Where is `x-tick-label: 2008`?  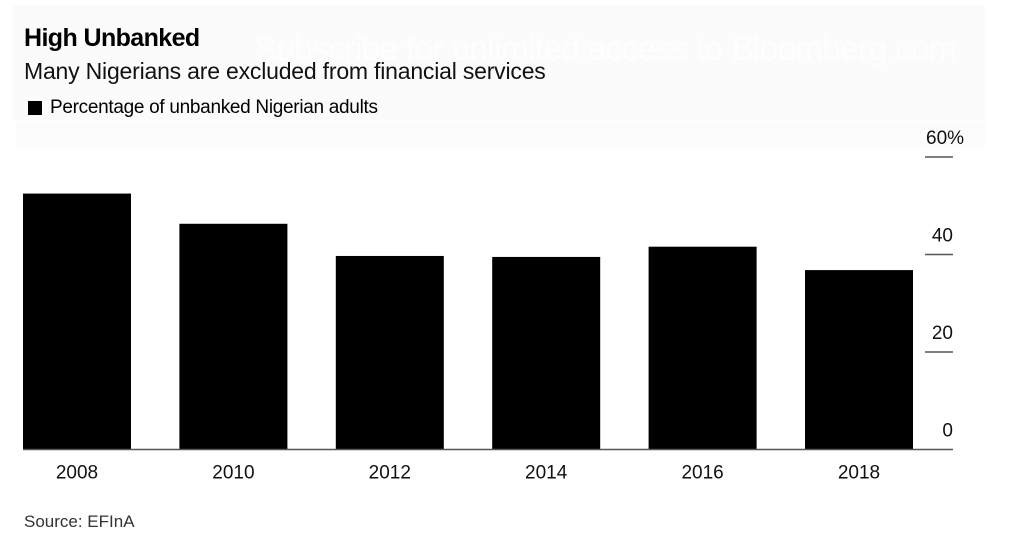 x-tick-label: 2008 is located at coordinates (77, 473).